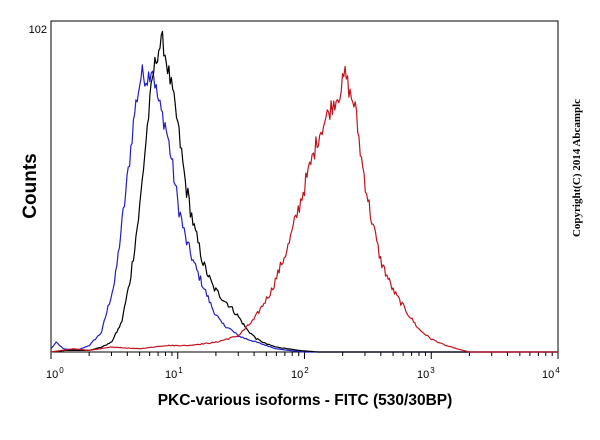 This screenshot has height=440, width=600. Describe the element at coordinates (174, 373) in the screenshot. I see `x-tick-label-1: 10¹` at that location.